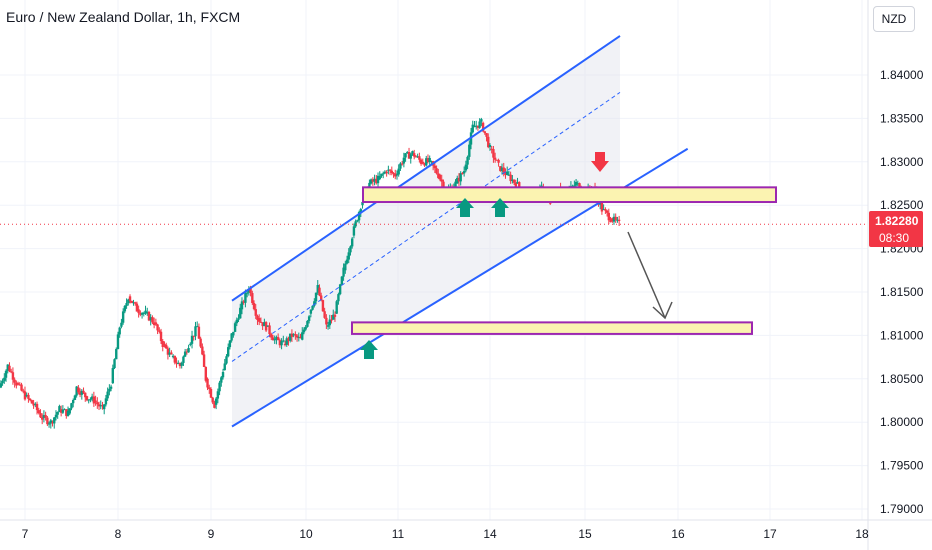 This screenshot has width=932, height=550. I want to click on x-tick-label: 17, so click(770, 534).